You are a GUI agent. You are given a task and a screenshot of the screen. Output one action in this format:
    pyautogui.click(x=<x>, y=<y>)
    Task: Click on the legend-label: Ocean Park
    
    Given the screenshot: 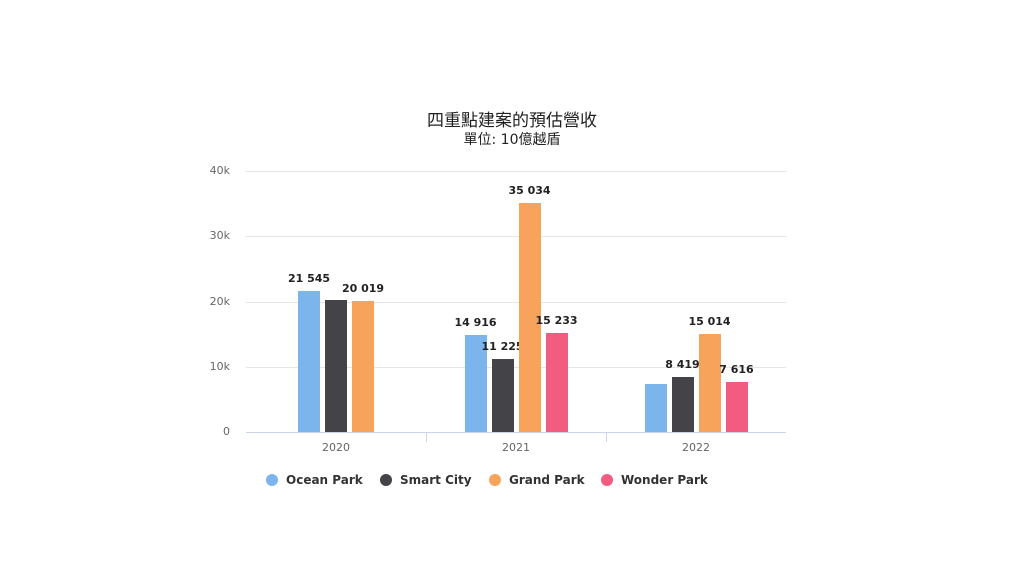 What is the action you would take?
    pyautogui.click(x=324, y=480)
    